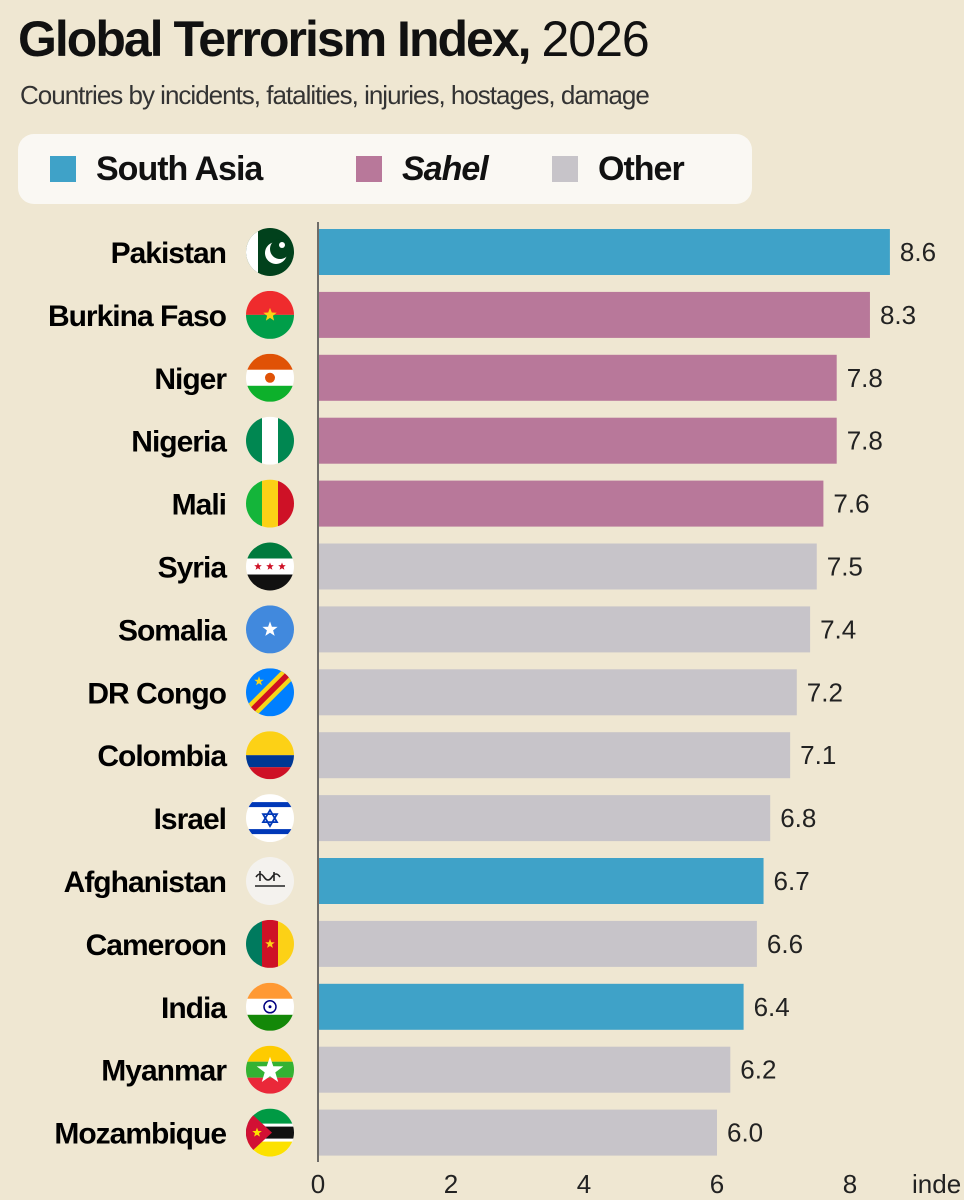 The image size is (964, 1200). Describe the element at coordinates (865, 441) in the screenshot. I see `value-label-nigeria: 7.8` at that location.